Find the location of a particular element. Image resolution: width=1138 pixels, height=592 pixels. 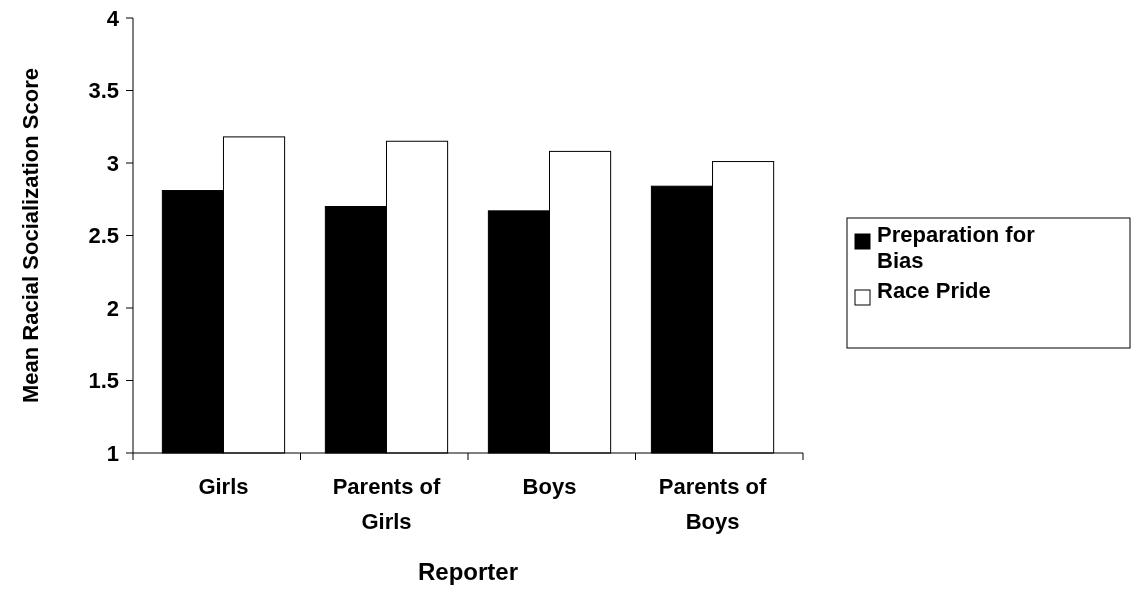

x-tick-label: Girls is located at coordinates (223, 486).